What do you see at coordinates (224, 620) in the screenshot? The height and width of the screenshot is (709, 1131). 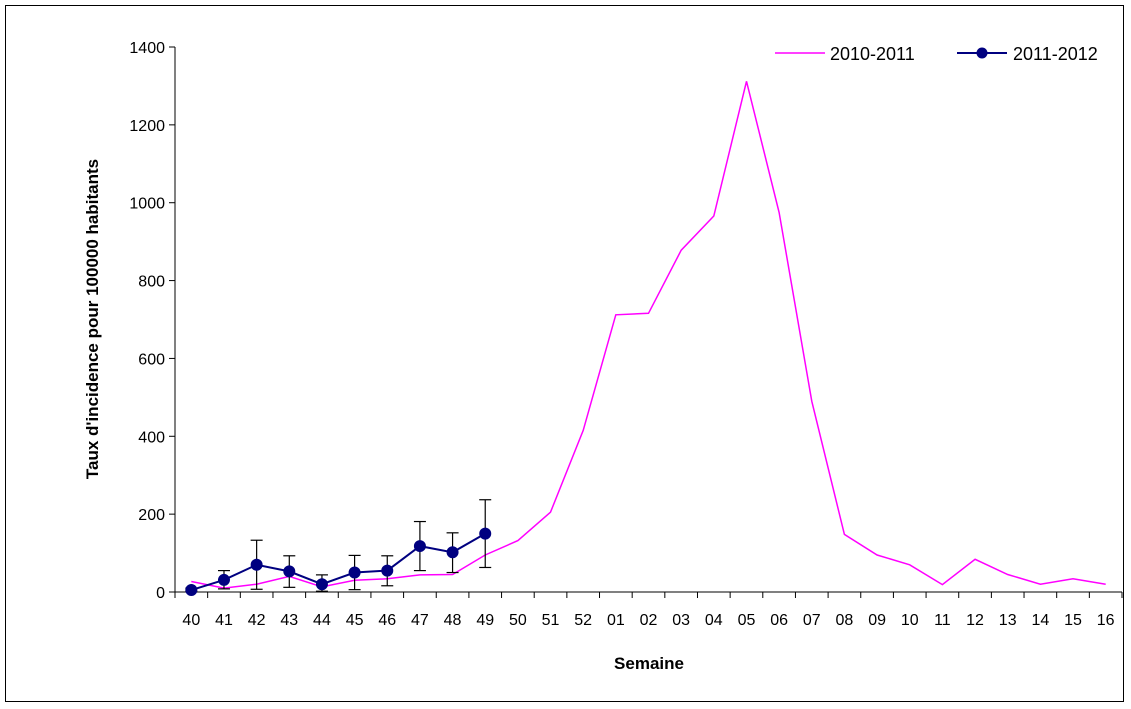 I see `x-tick-label: 41` at bounding box center [224, 620].